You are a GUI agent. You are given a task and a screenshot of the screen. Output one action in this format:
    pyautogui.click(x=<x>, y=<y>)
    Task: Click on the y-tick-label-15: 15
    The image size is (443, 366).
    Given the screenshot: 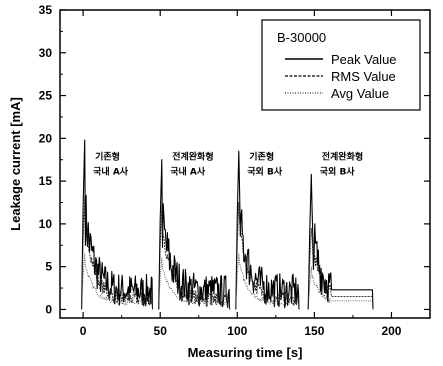 What is the action you would take?
    pyautogui.click(x=46, y=181)
    